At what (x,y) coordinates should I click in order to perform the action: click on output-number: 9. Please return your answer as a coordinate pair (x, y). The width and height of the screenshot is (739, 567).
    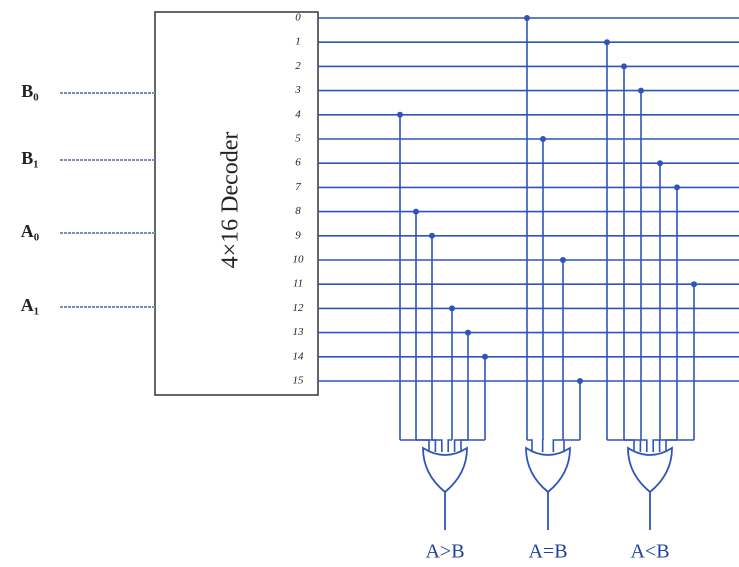
    Looking at the image, I should click on (298, 235).